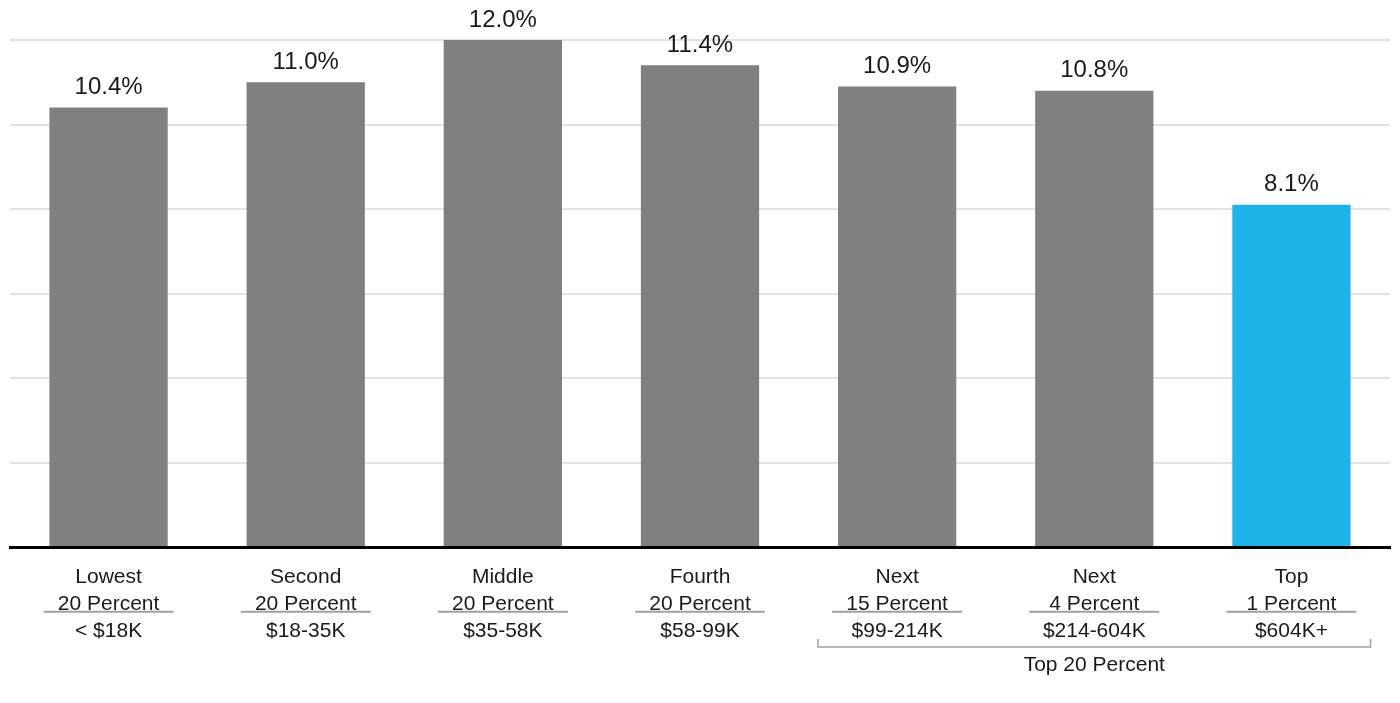 The width and height of the screenshot is (1400, 703). I want to click on x-tick-label: Fourth 20 Percent $58-99K, so click(700, 602).